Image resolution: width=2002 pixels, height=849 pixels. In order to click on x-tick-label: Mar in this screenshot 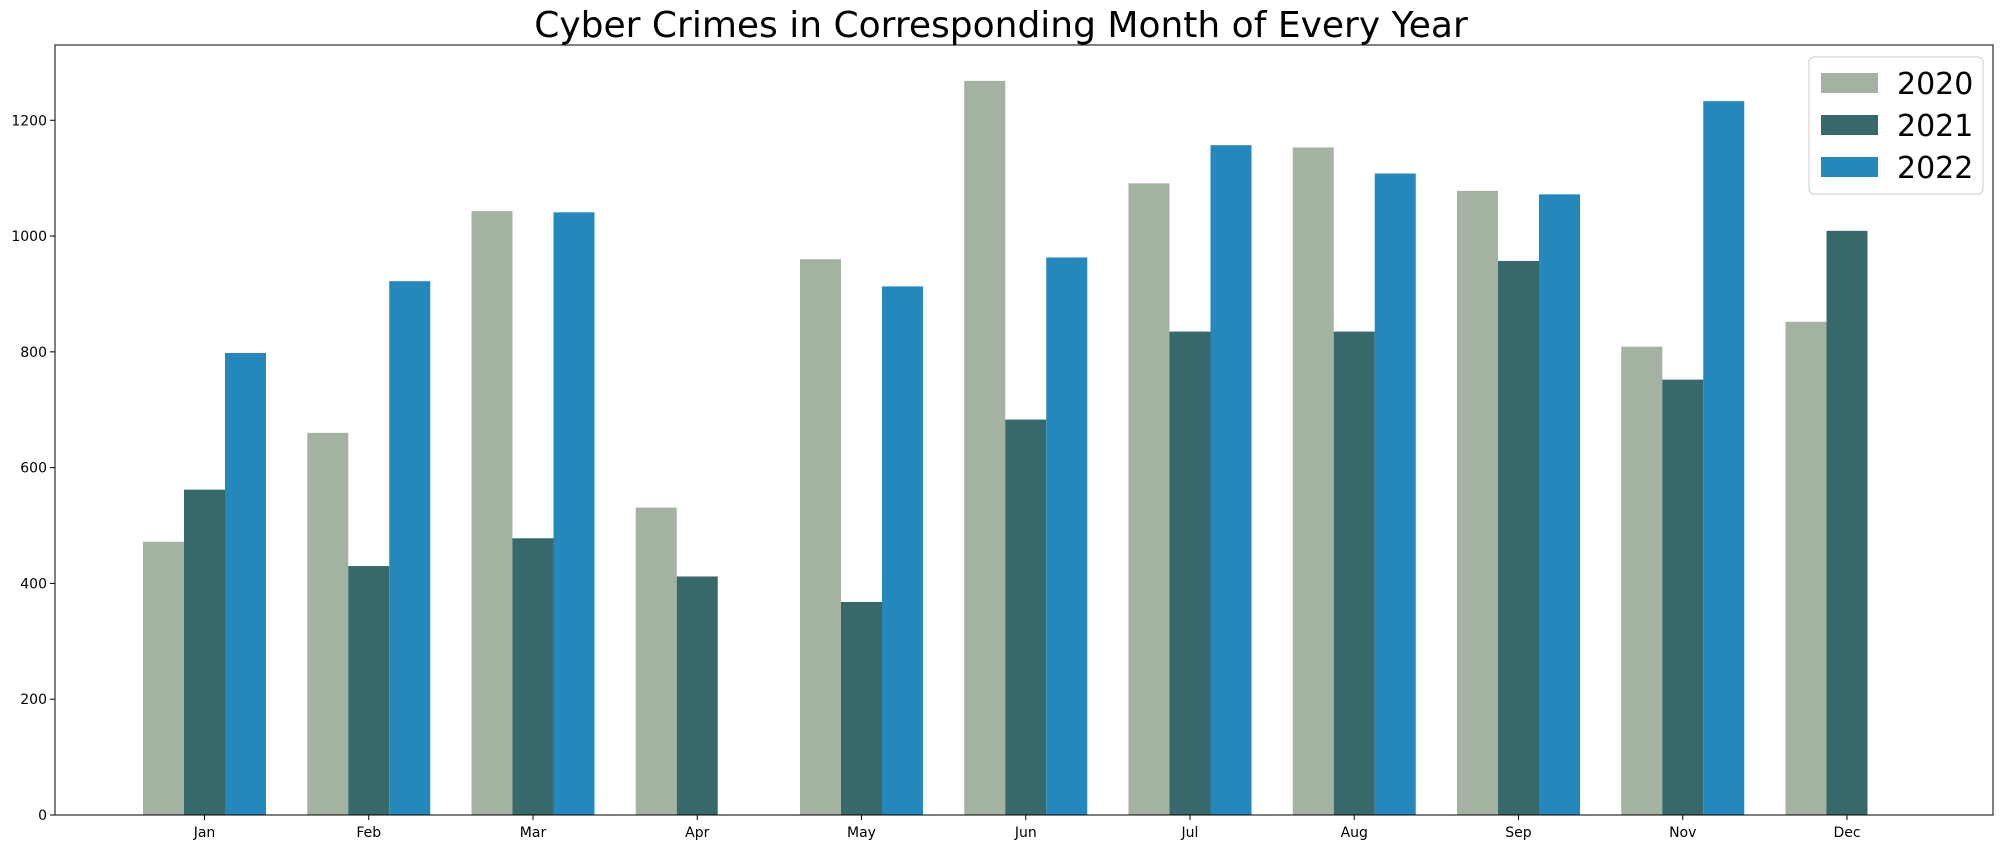, I will do `click(533, 833)`.